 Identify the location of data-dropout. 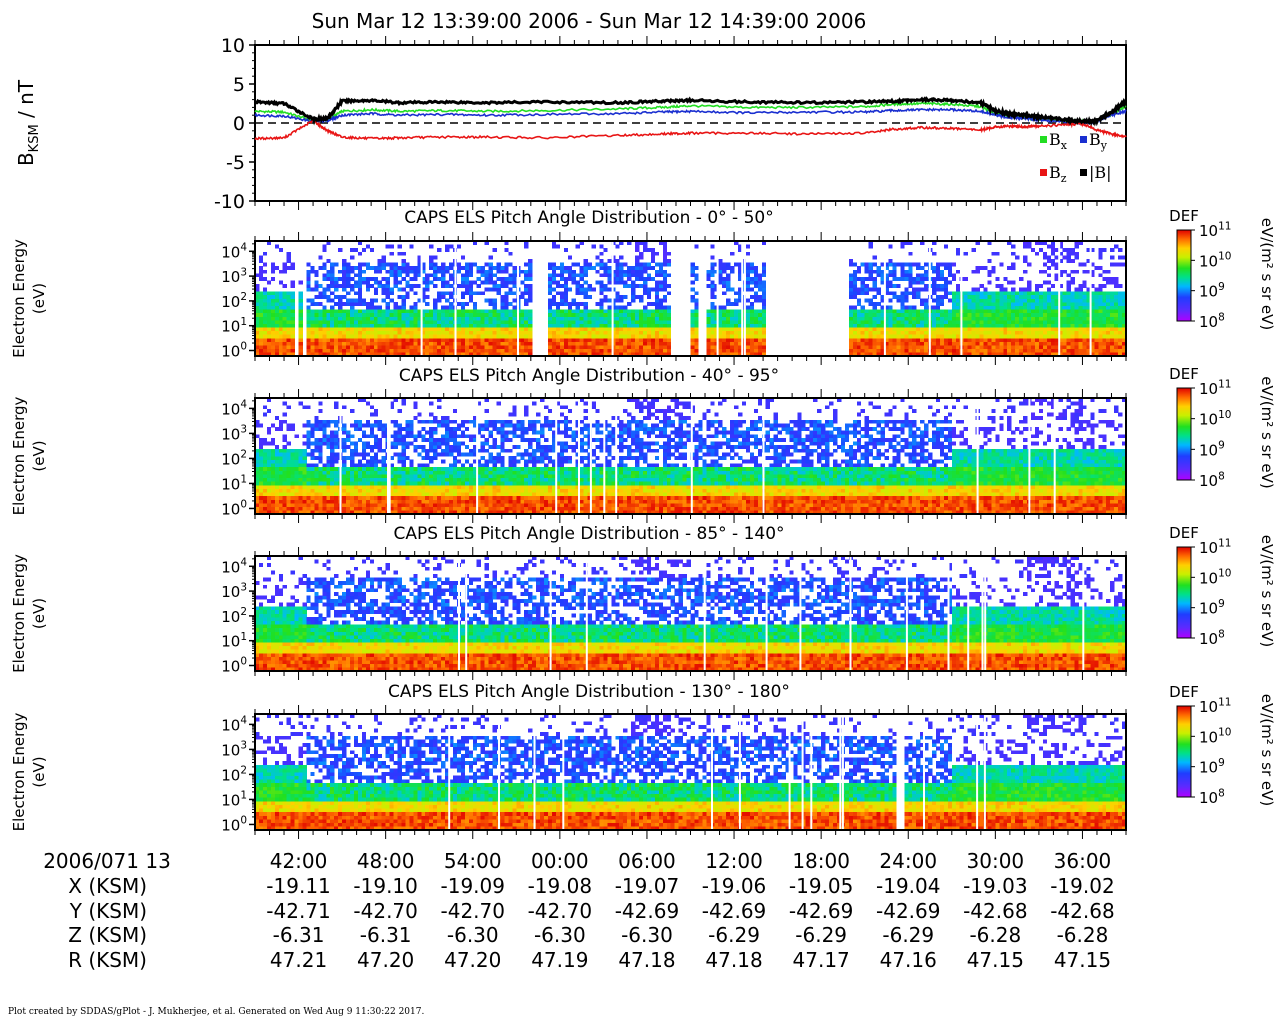
(744, 298).